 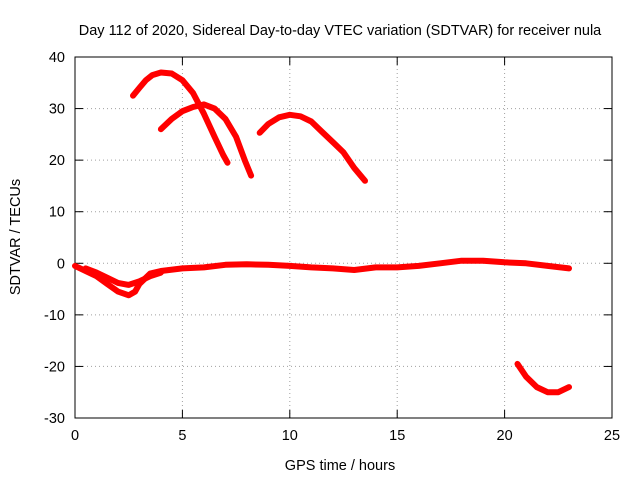 What do you see at coordinates (123, 276) in the screenshot?
I see `series-baseline-dip` at bounding box center [123, 276].